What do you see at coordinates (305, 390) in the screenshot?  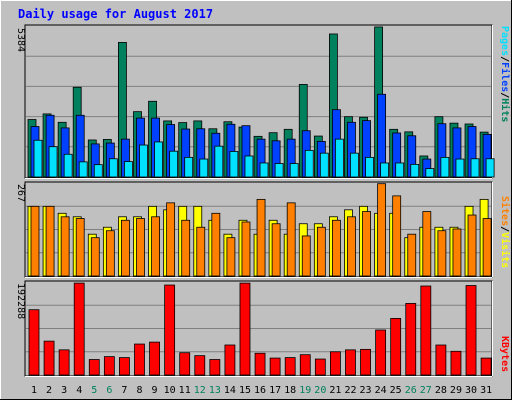 I see `x-tick-label-day-19: 19` at bounding box center [305, 390].